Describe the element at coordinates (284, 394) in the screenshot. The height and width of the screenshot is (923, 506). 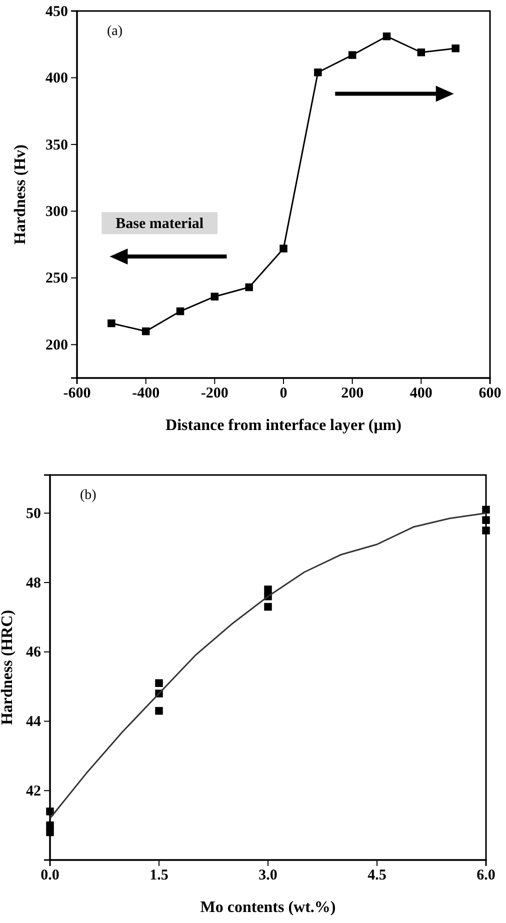
I see `x-tick-label: 0` at that location.